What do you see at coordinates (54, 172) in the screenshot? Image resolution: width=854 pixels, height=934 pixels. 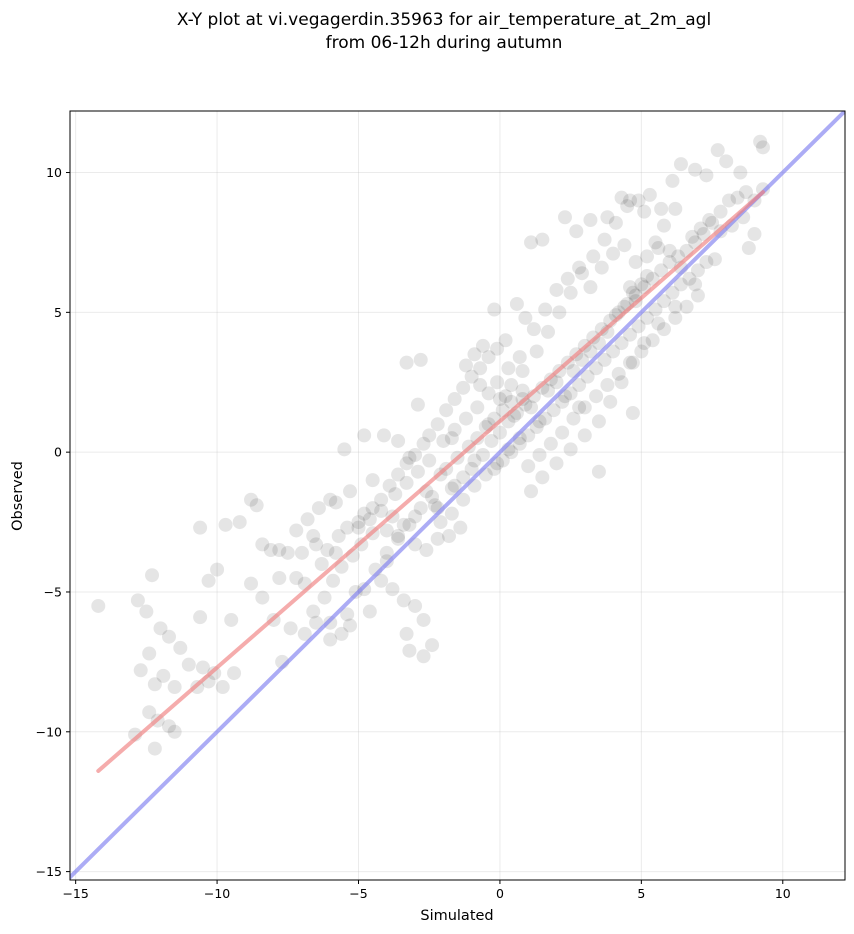 I see `y-tick-label: 10` at bounding box center [54, 172].